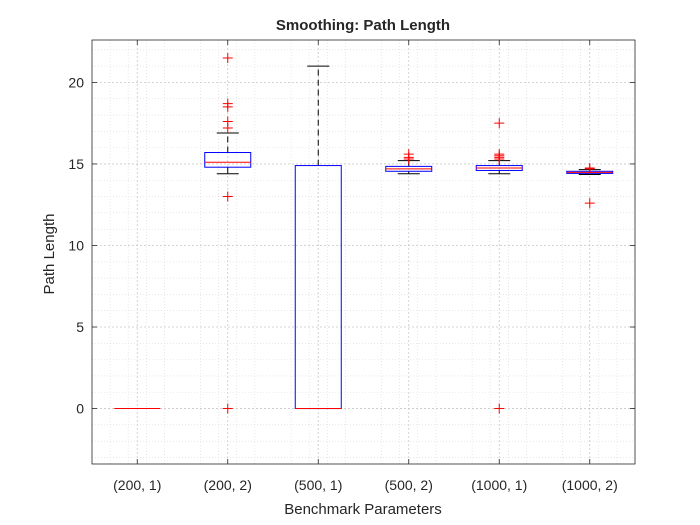 This screenshot has width=700, height=525. Describe the element at coordinates (80, 327) in the screenshot. I see `y-tick-label: 5` at that location.